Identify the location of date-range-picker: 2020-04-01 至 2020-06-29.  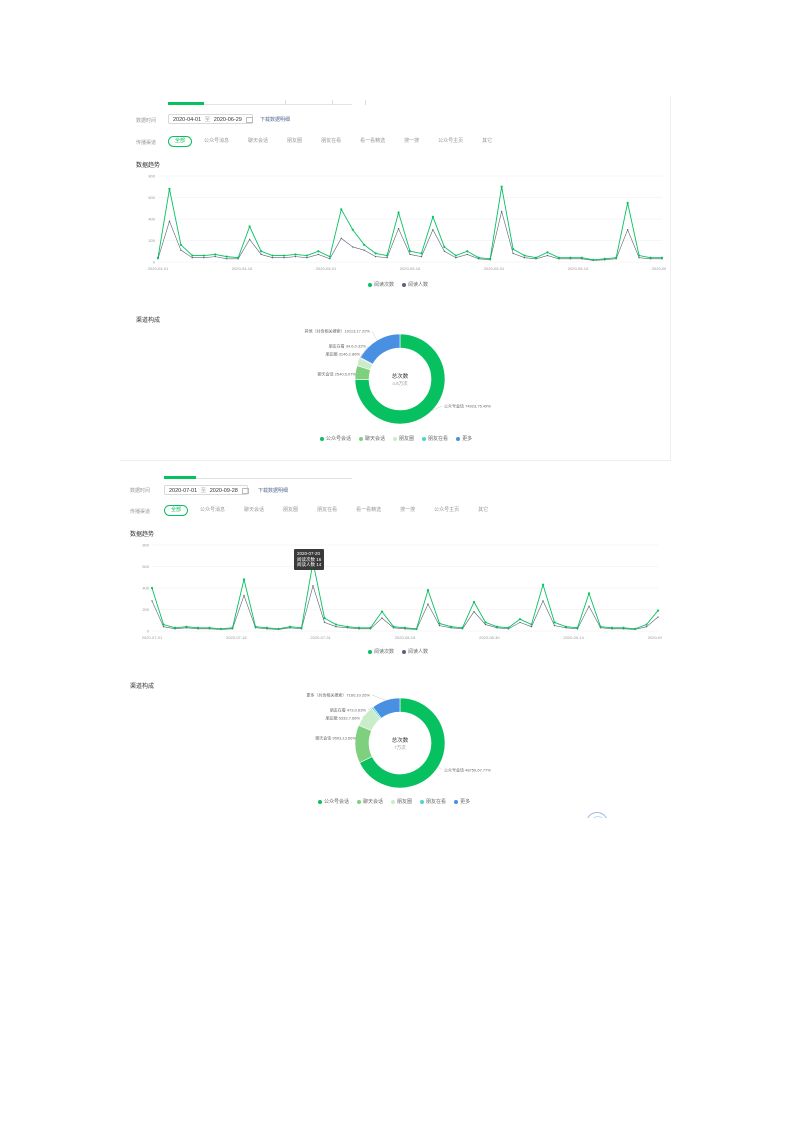
(211, 119).